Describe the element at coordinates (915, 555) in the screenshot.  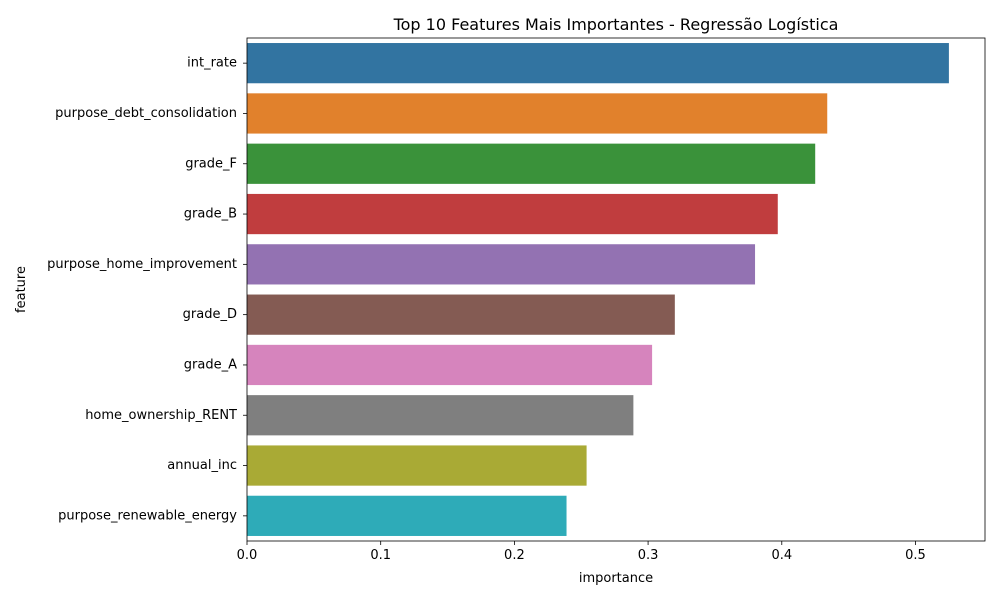
I see `x-tick-label: 0.5` at that location.